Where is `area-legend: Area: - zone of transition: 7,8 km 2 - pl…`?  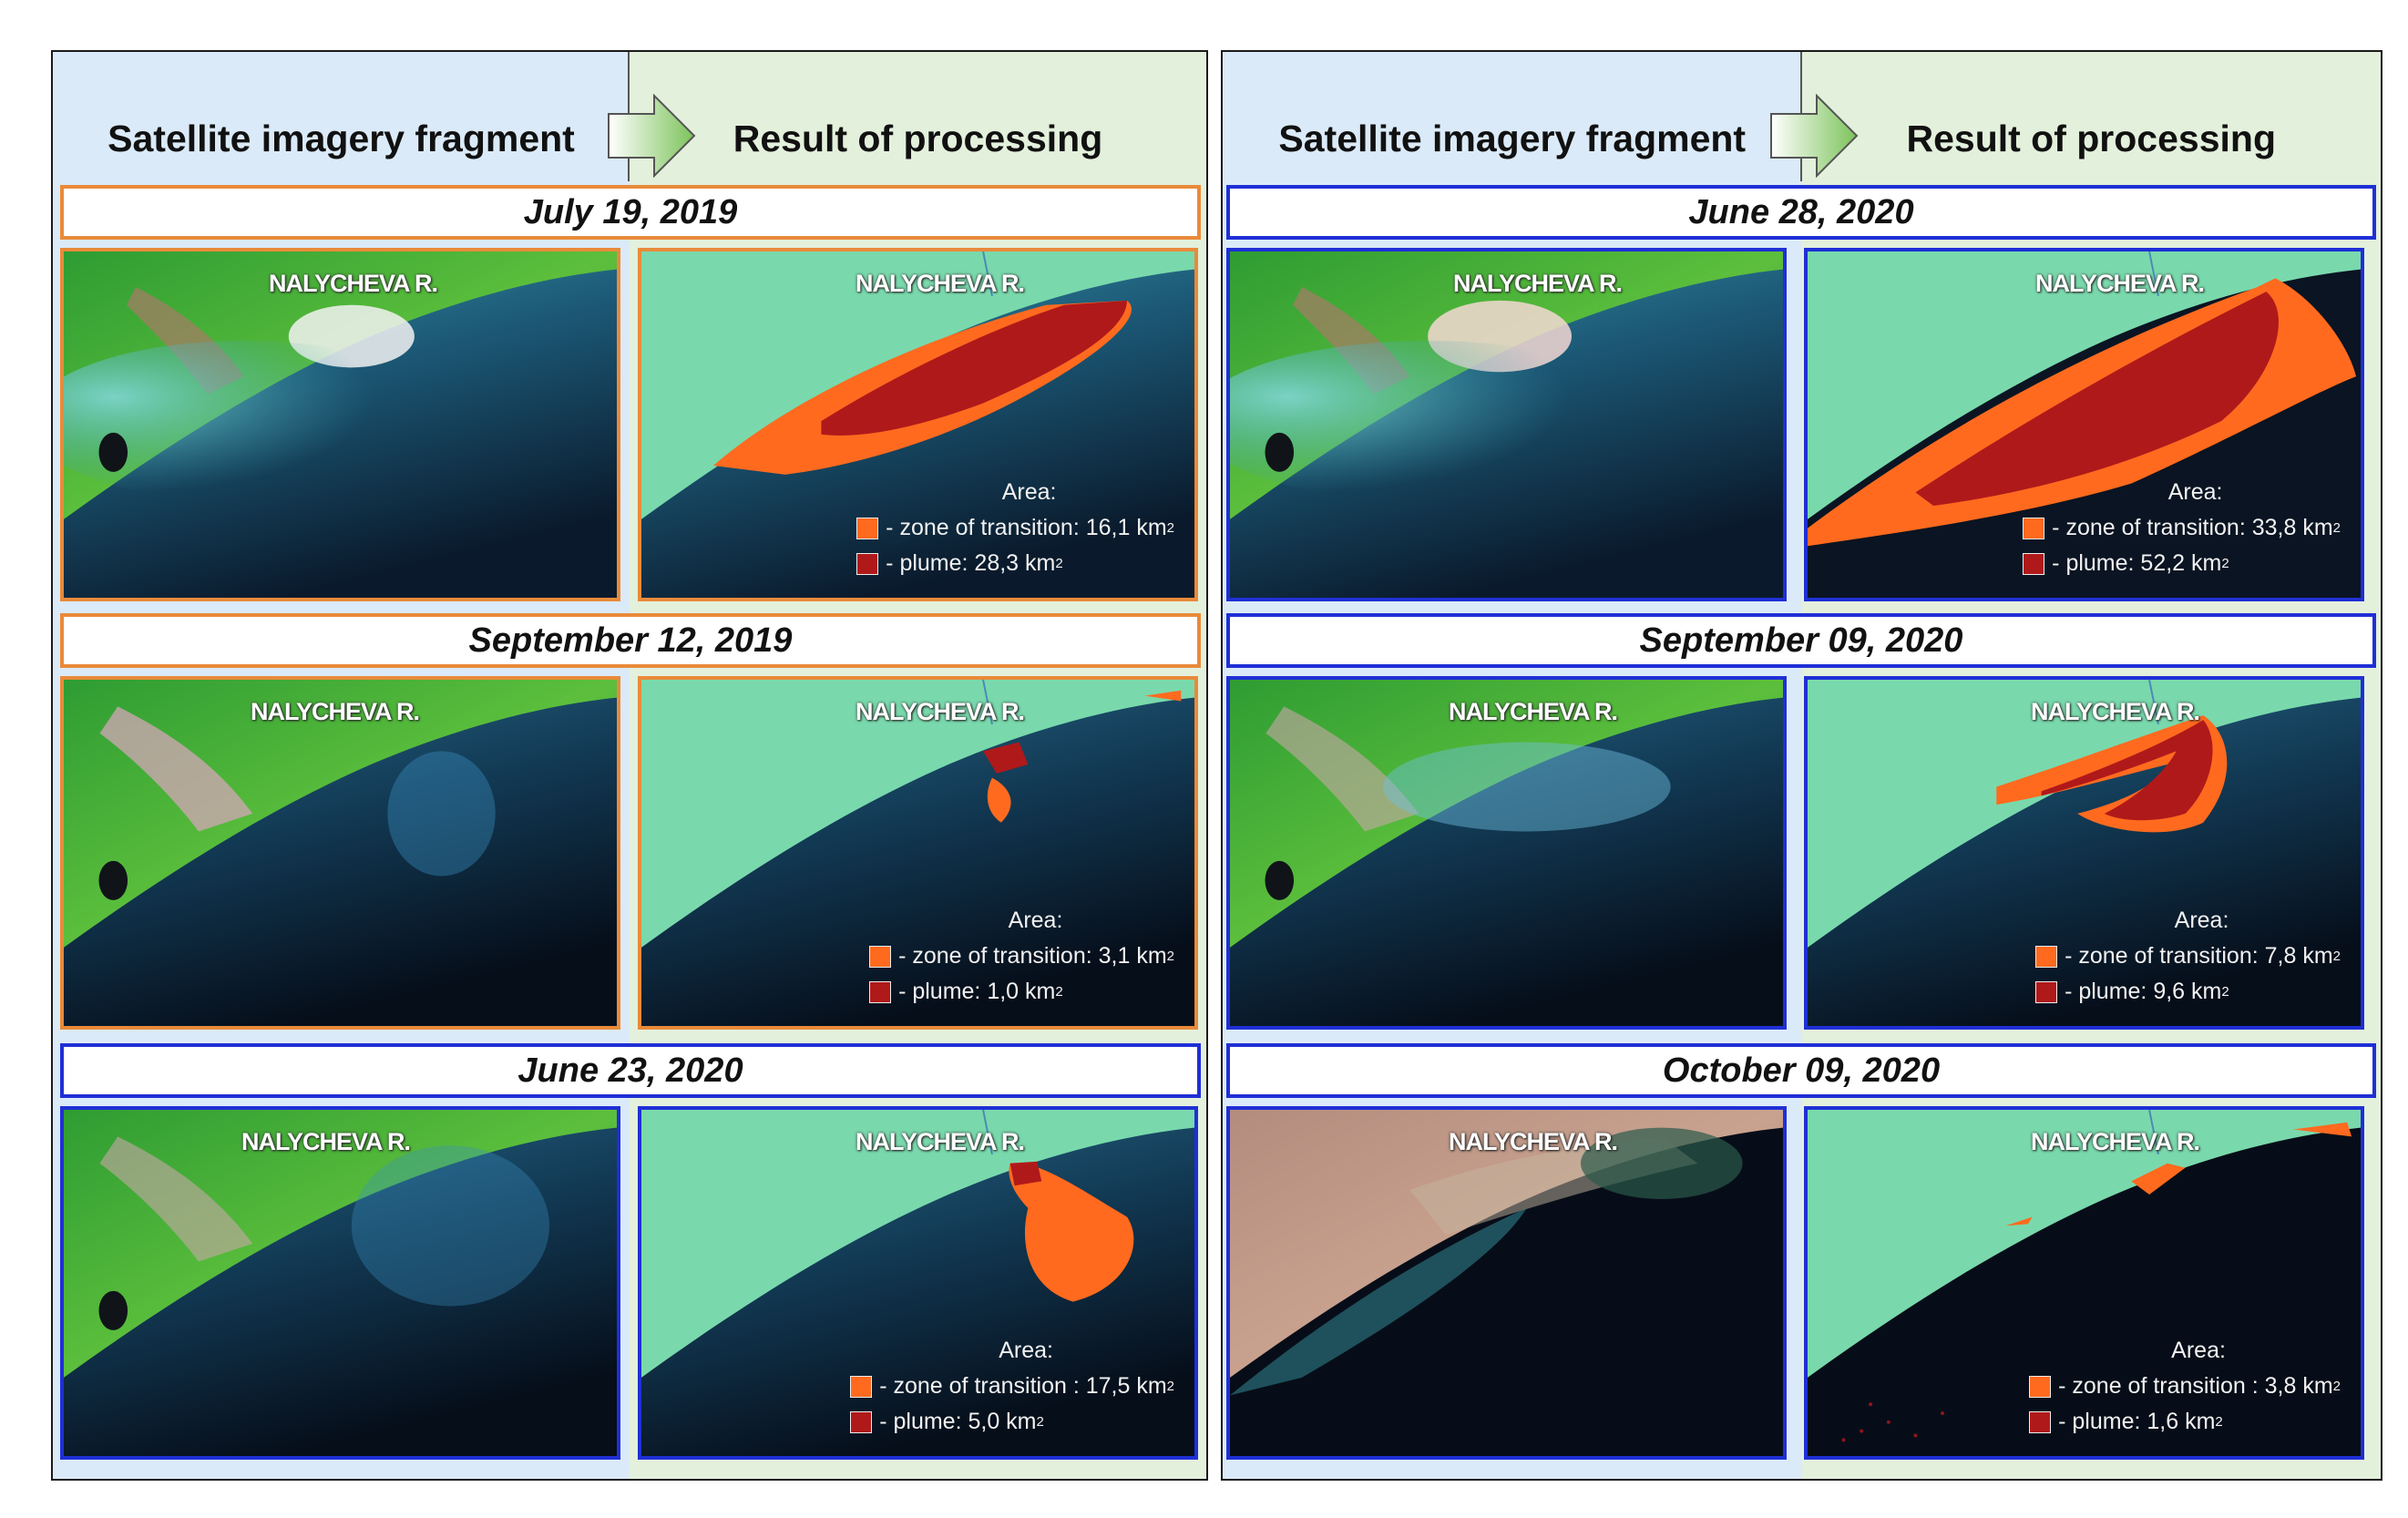 area-legend: Area: - zone of transition: 7,8 km 2 - pl… is located at coordinates (2188, 956).